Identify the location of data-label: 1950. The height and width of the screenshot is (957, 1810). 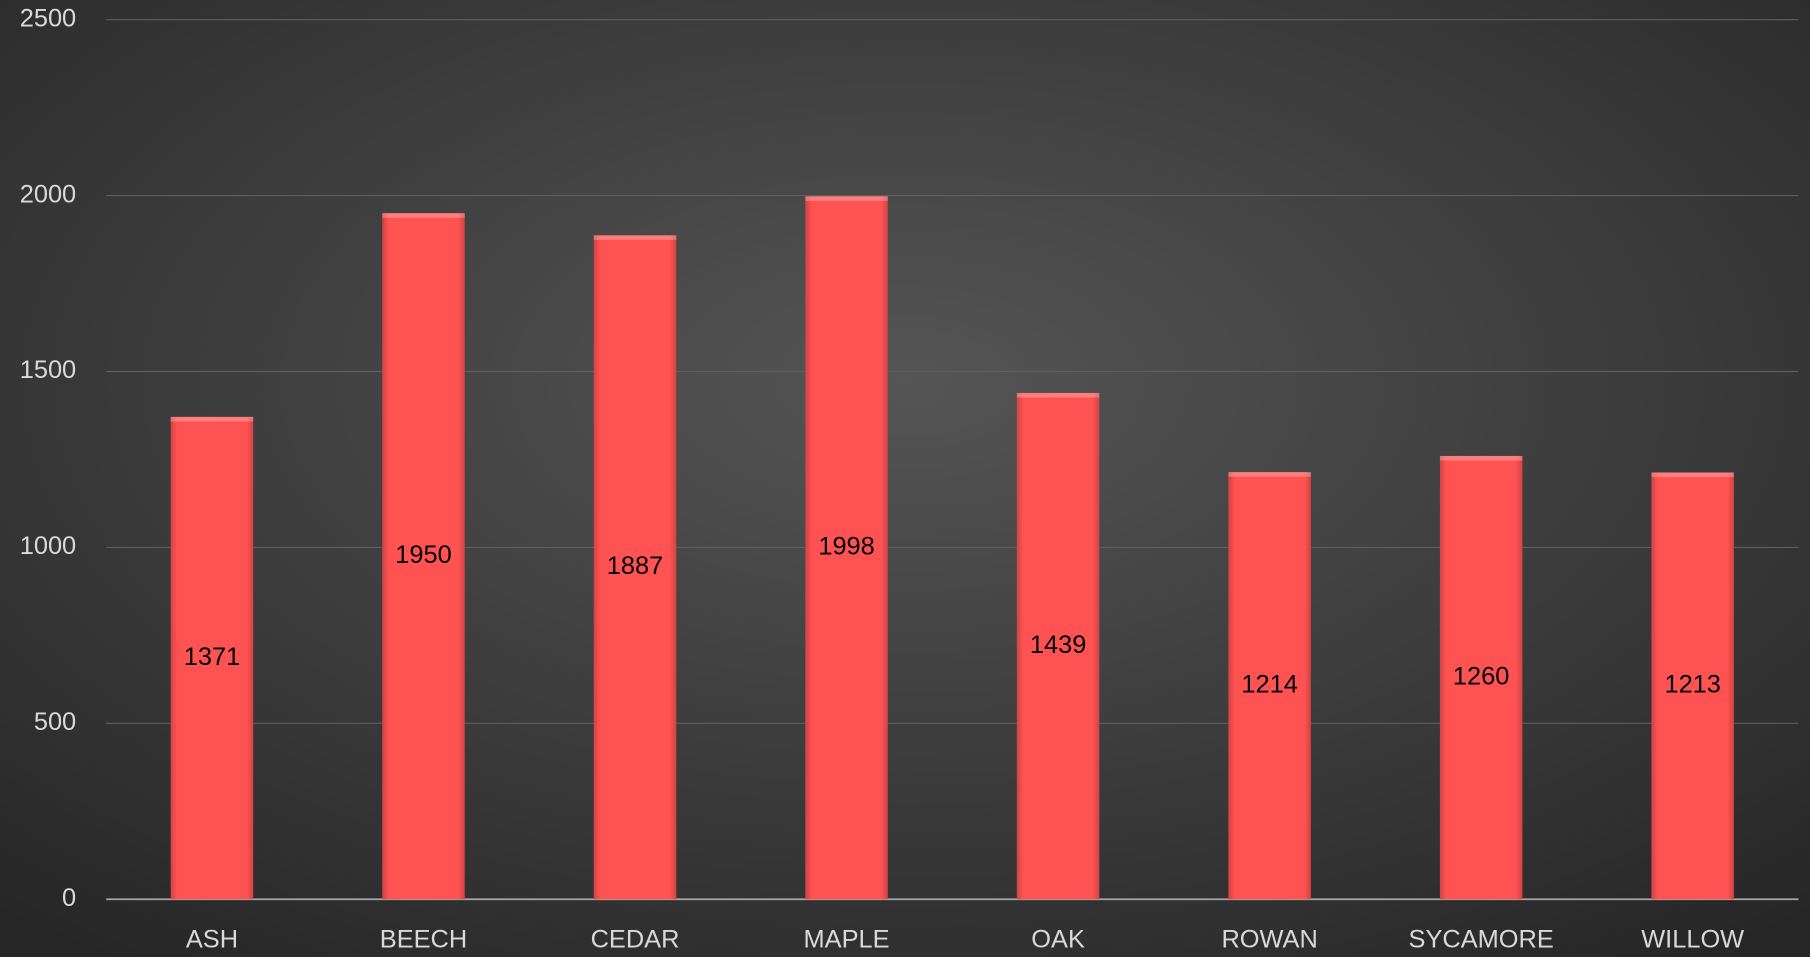
(423, 555).